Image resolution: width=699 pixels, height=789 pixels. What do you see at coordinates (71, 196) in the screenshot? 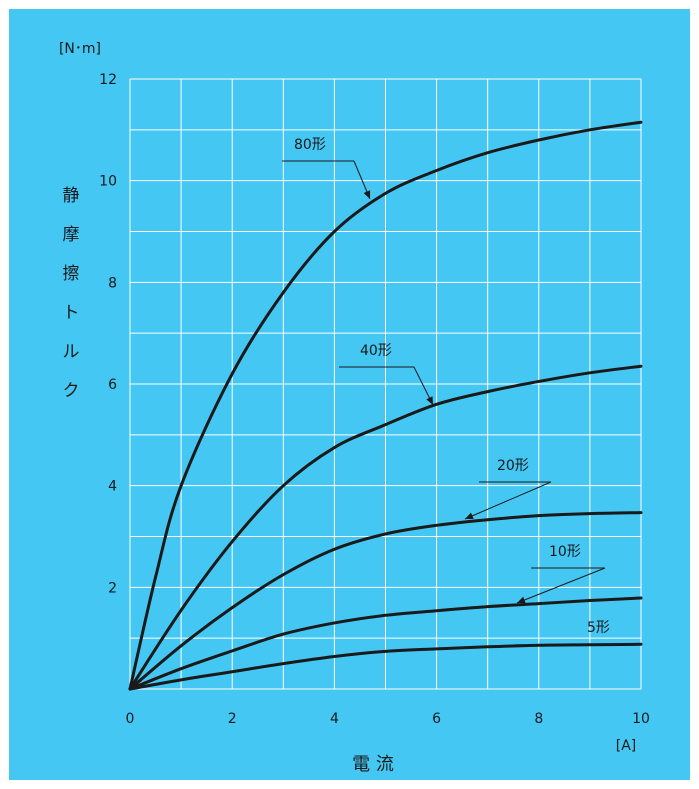
I see `y-axis-label-char: 静` at bounding box center [71, 196].